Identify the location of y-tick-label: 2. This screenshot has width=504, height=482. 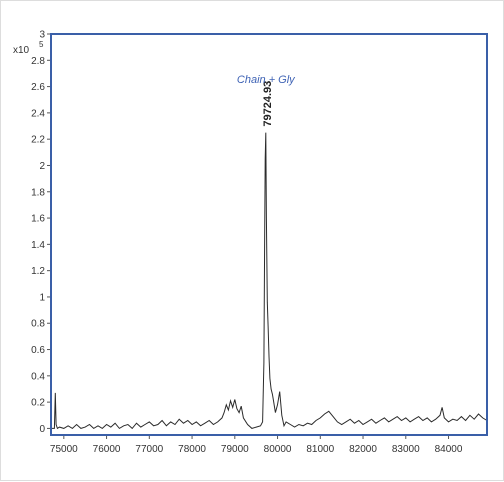
(42, 166).